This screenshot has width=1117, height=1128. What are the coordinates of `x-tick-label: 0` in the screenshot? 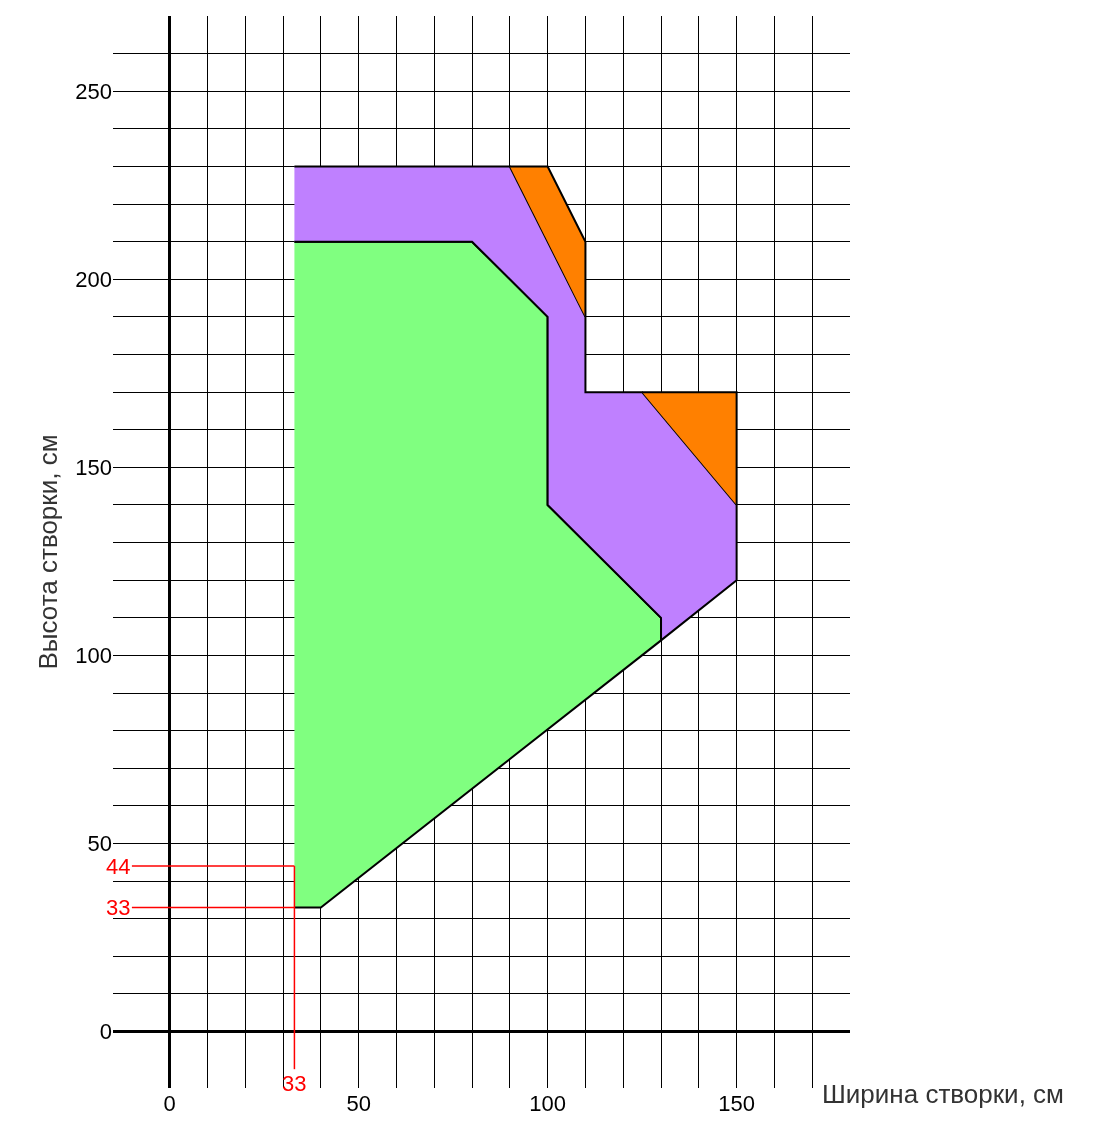 It's located at (169, 1103).